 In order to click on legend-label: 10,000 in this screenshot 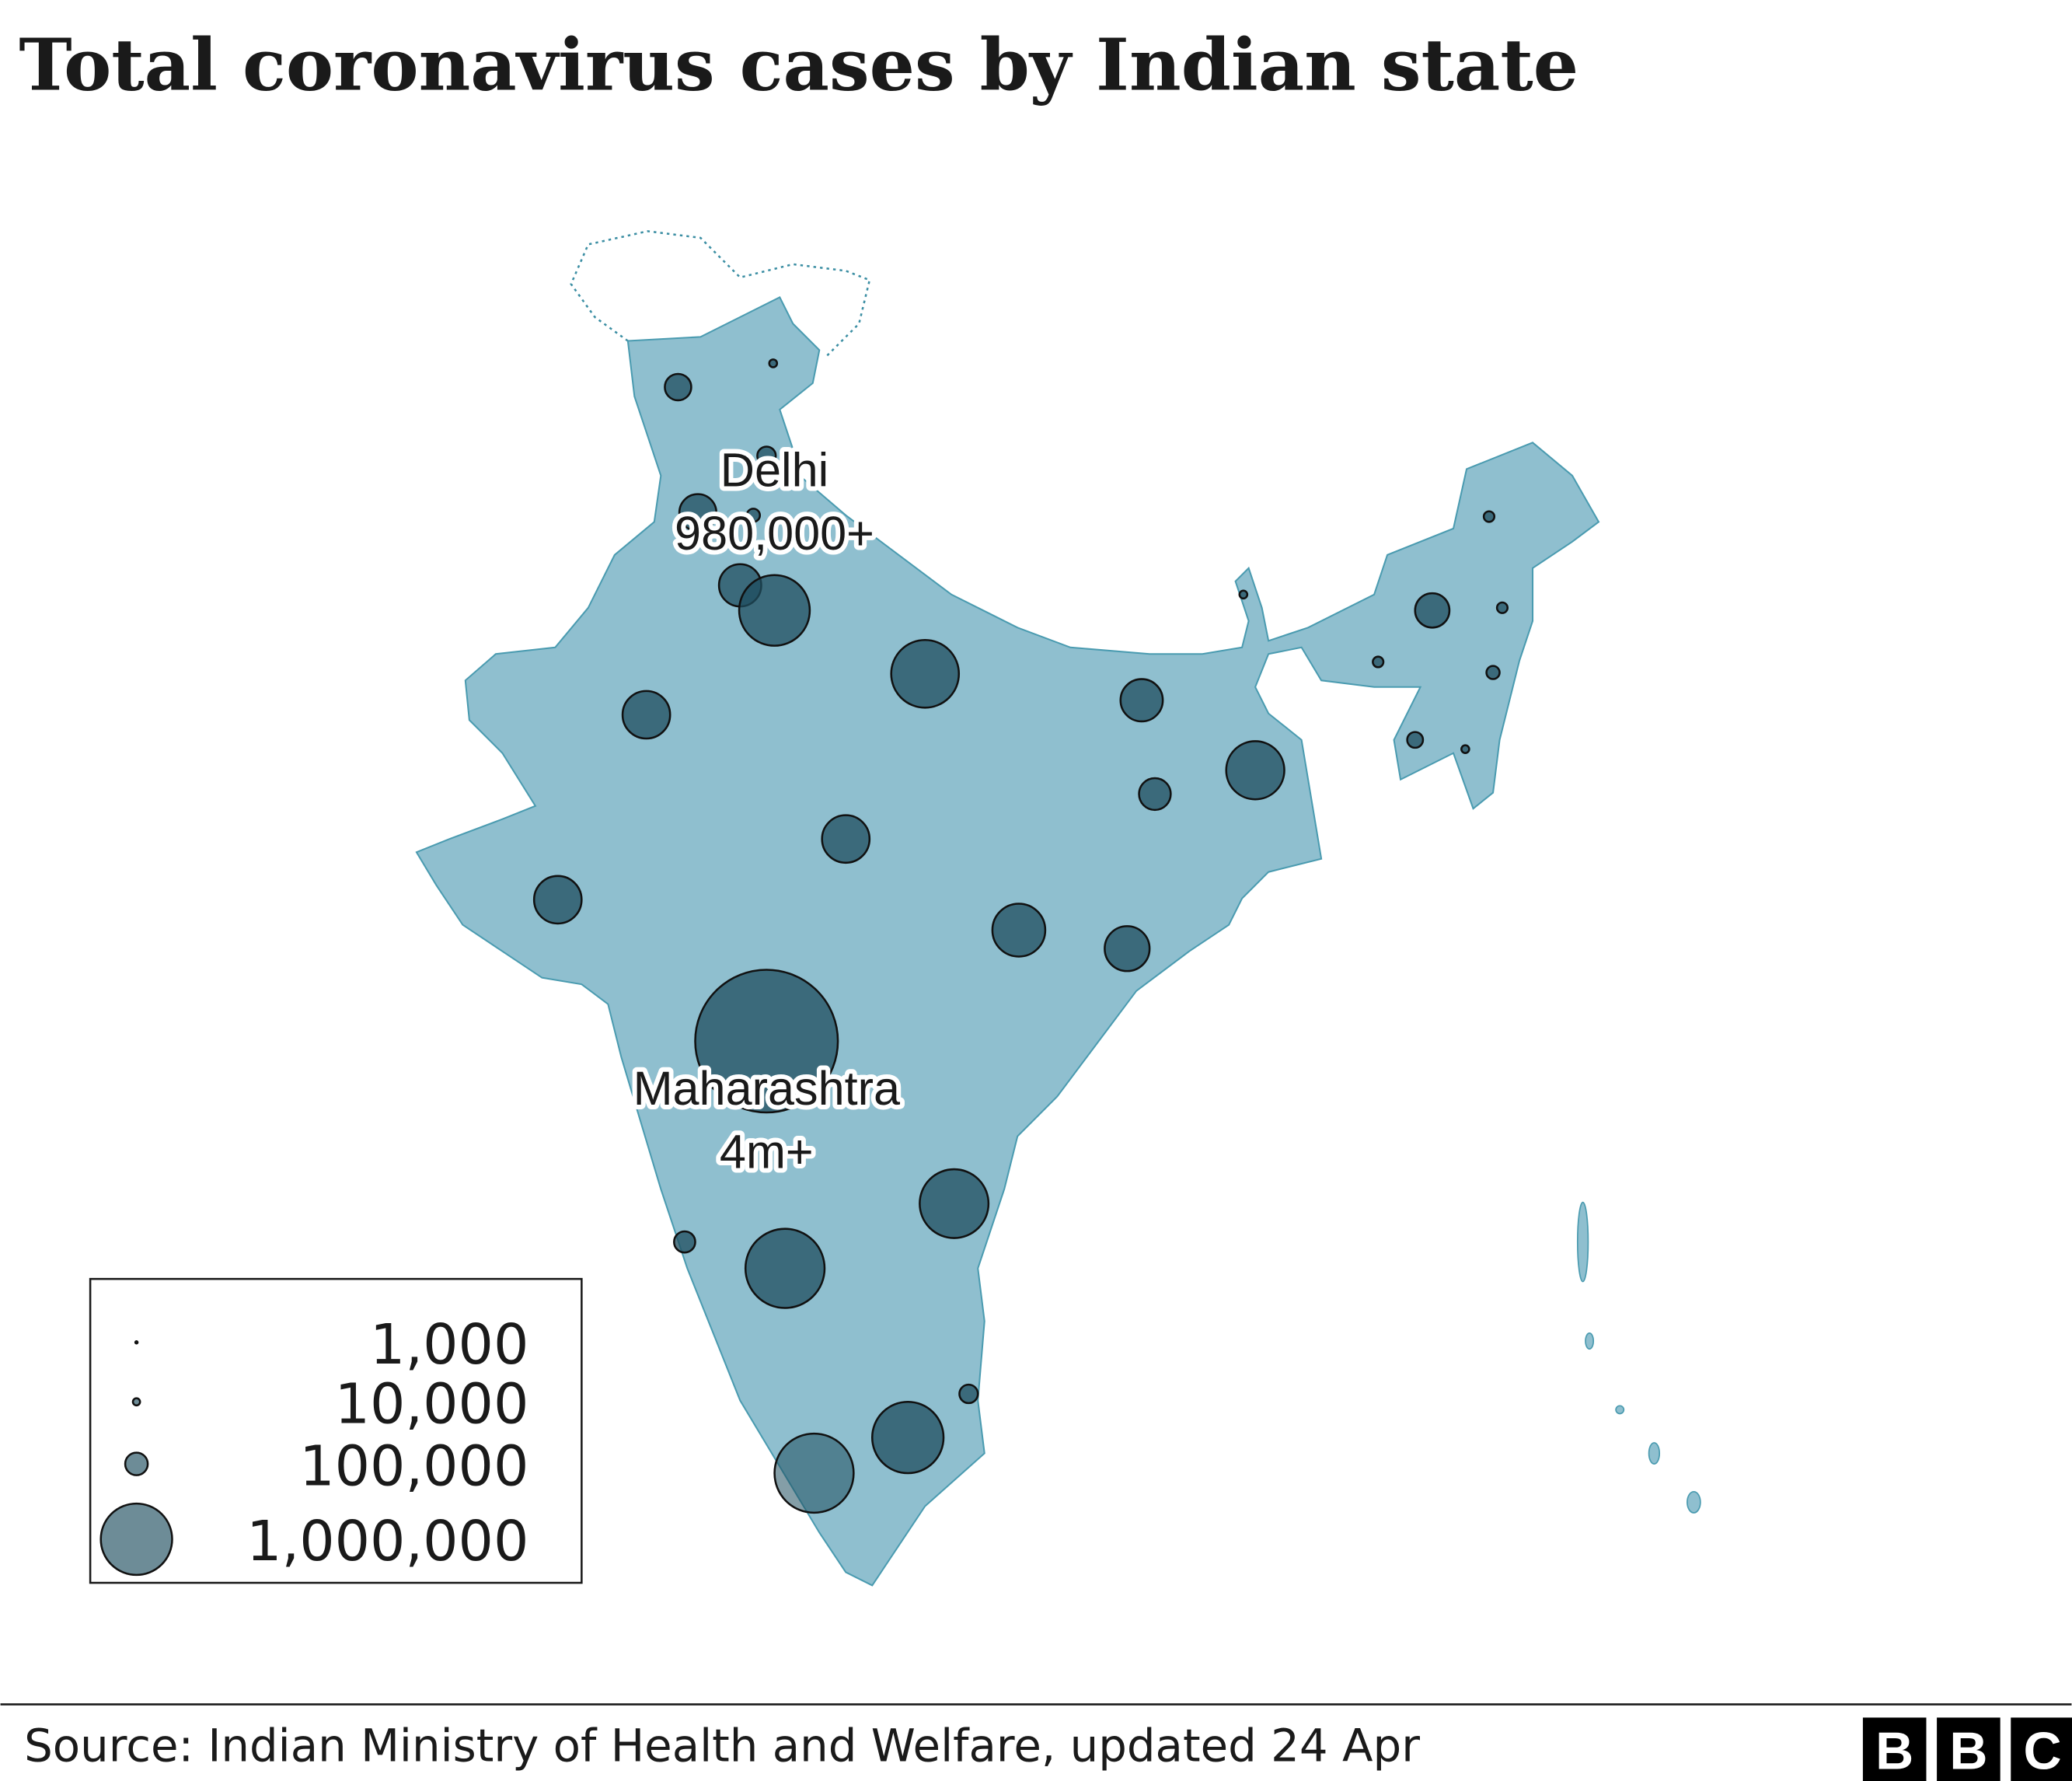, I will do `click(432, 1403)`.